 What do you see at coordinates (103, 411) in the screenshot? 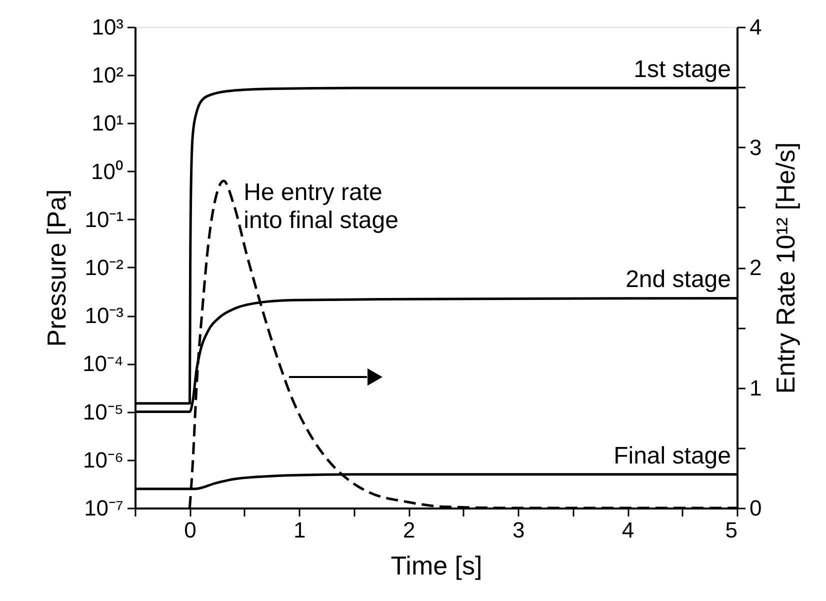
I see `y-tick-label: 10⁻⁵` at bounding box center [103, 411].